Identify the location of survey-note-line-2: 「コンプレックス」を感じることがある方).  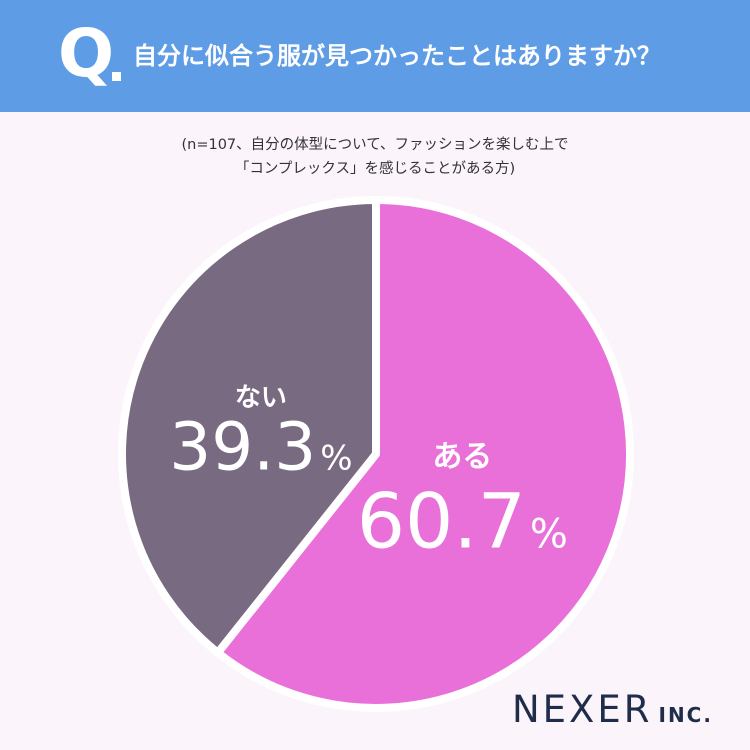
(375, 169).